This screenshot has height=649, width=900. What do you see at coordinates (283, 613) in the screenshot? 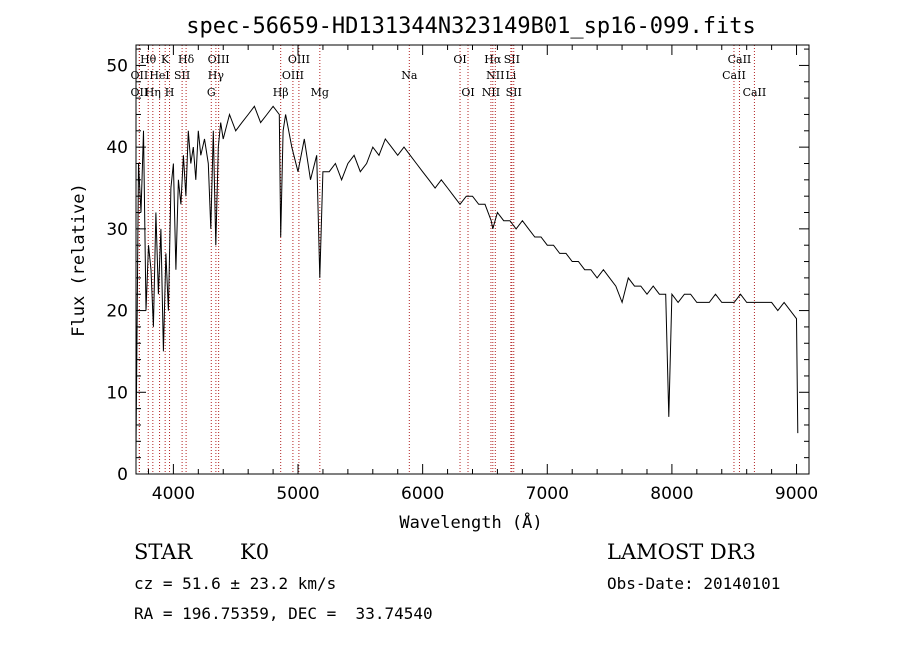
I see `coordinates: RA = 196.75359, DEC = 33.74540` at bounding box center [283, 613].